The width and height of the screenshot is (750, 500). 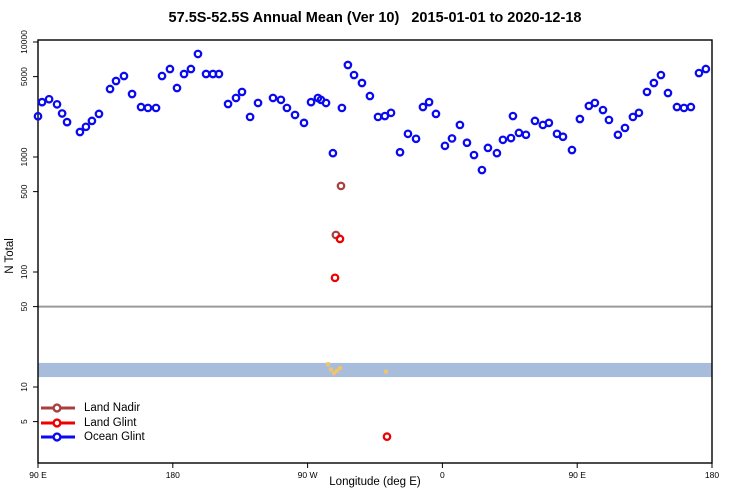 What do you see at coordinates (375, 482) in the screenshot?
I see `x-axis-label: Longitude (deg E)` at bounding box center [375, 482].